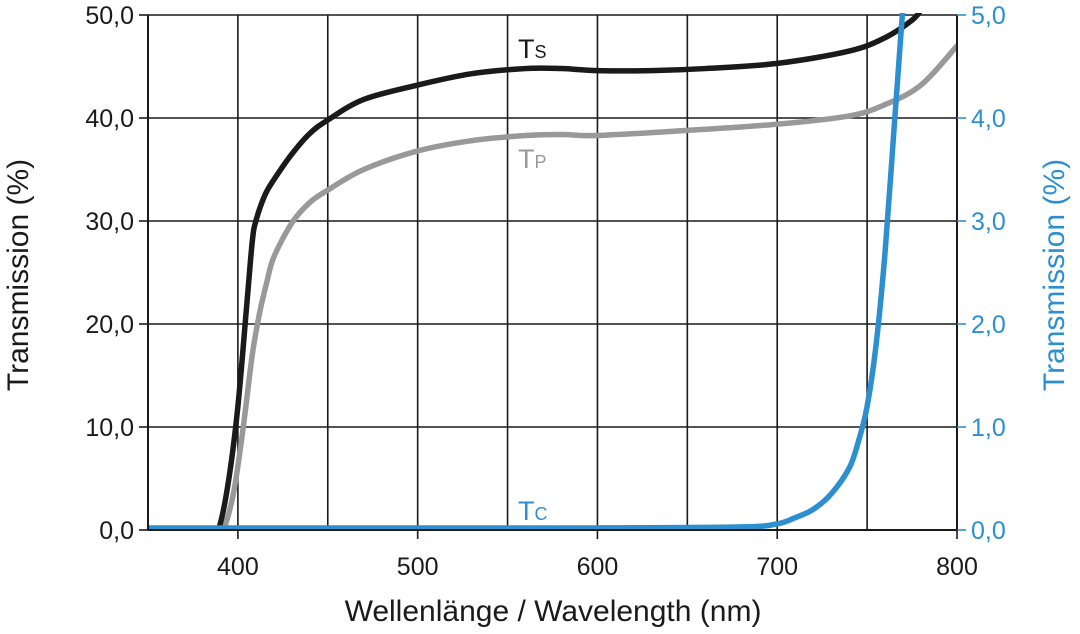 This screenshot has height=634, width=1080. I want to click on series-label-tc: TC, so click(533, 511).